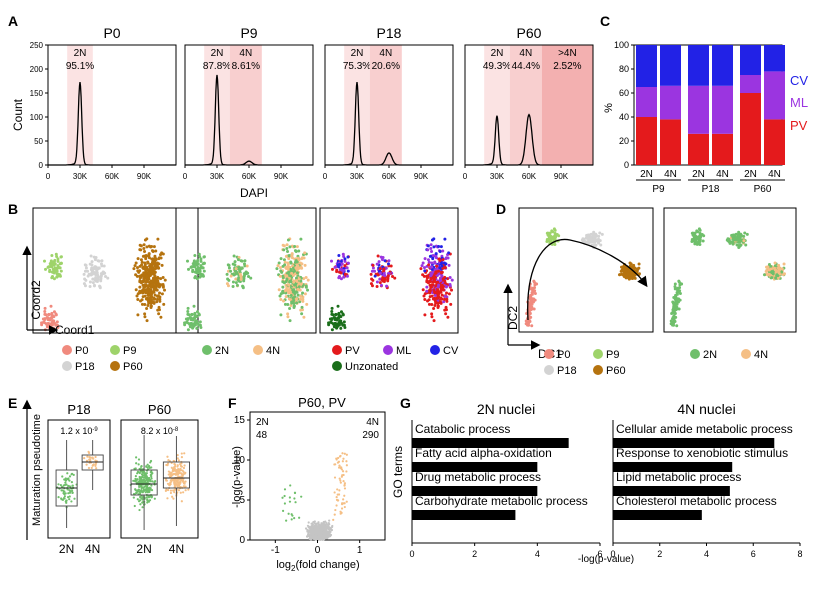  What do you see at coordinates (599, 554) in the screenshot?
I see `x-tick-label: 6` at bounding box center [599, 554].